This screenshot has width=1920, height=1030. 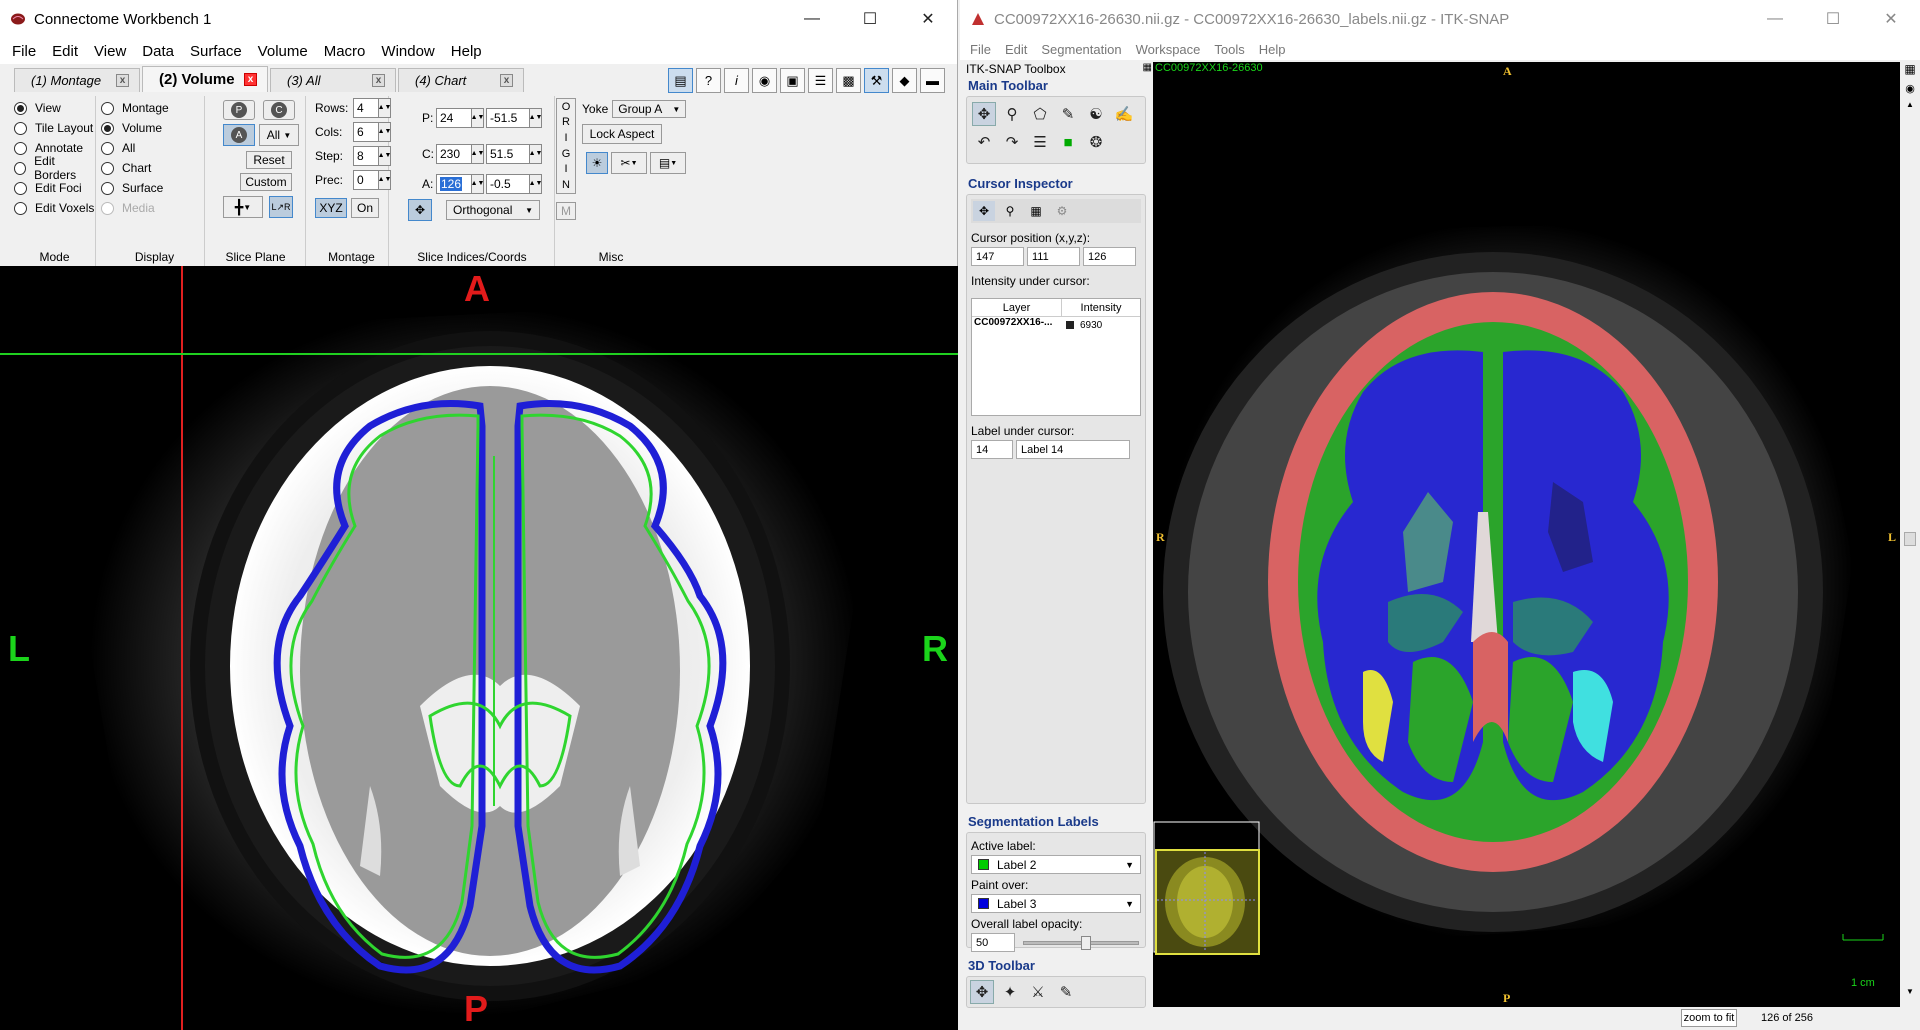 I want to click on active-label-select: Label 2 ▼, so click(x=1056, y=864).